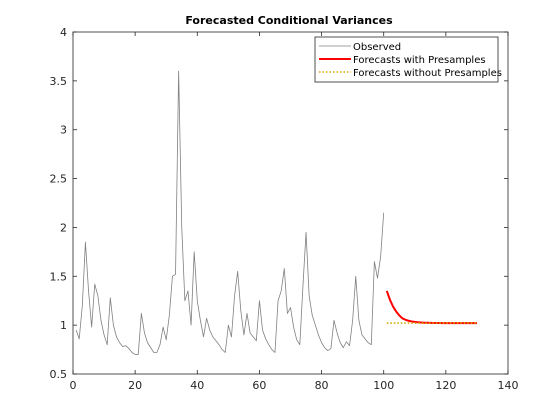 The image size is (560, 420). I want to click on y-tick-label: 2.5, so click(59, 179).